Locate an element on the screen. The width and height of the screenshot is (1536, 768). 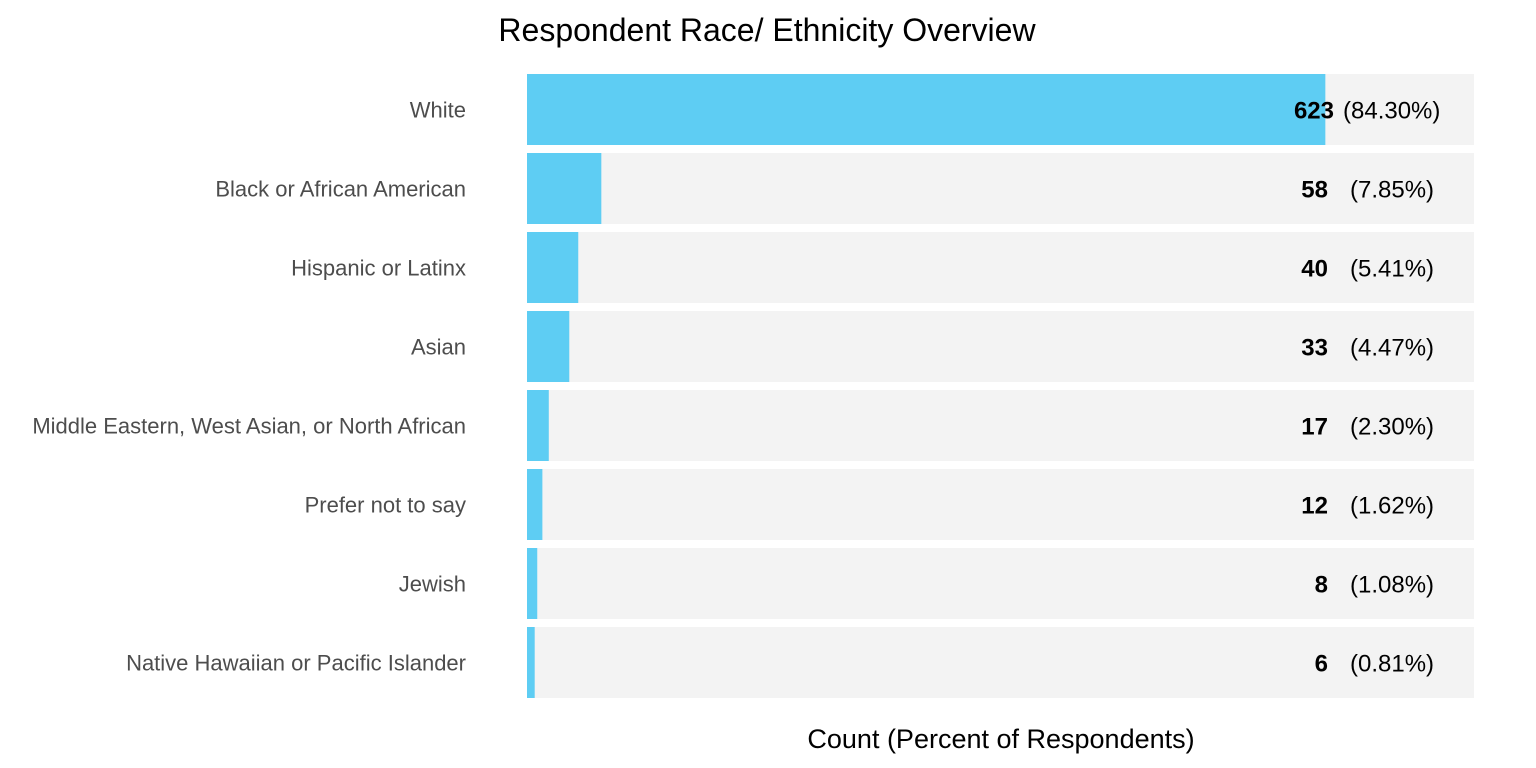
percent-label: (7.85%) is located at coordinates (1392, 190).